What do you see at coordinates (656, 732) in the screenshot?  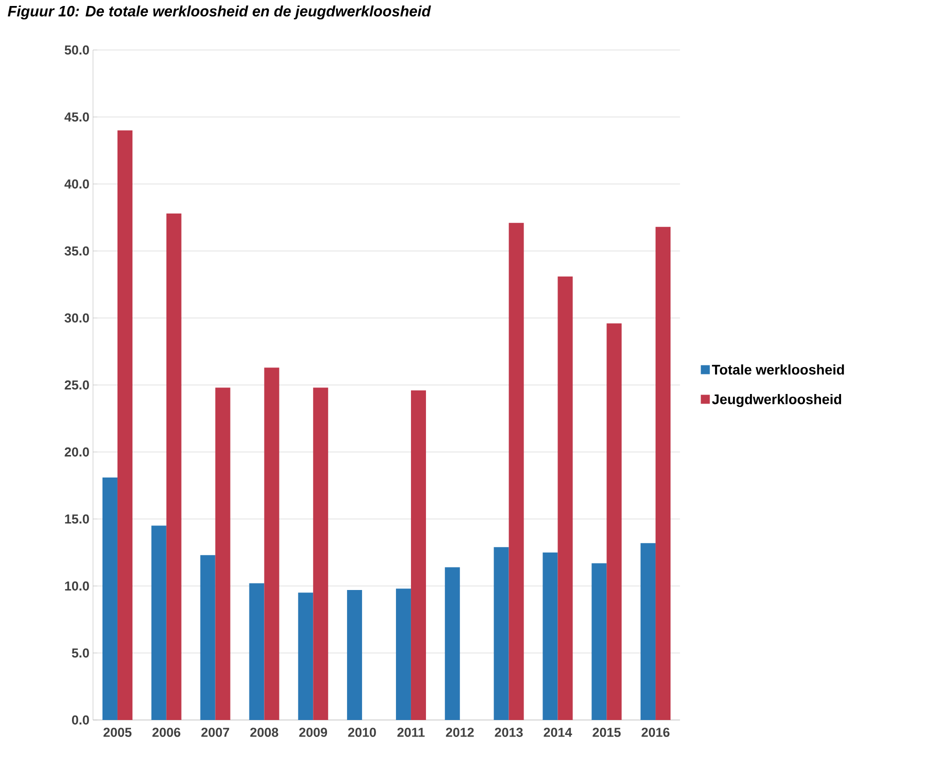 I see `x-tick-label: 2016` at bounding box center [656, 732].